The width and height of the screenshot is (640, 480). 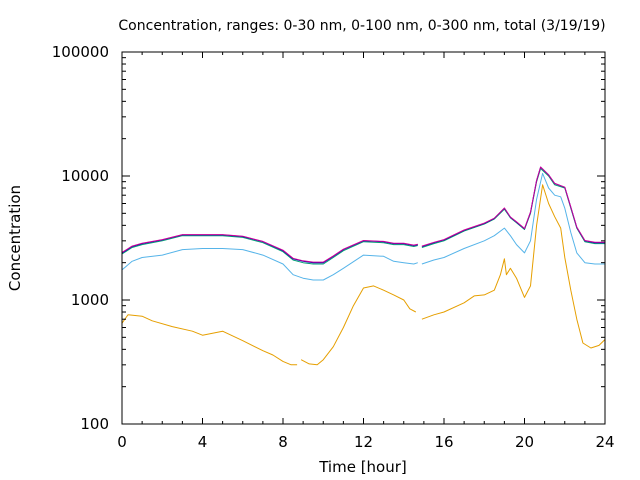 What do you see at coordinates (283, 442) in the screenshot?
I see `x-tick-label: 8` at bounding box center [283, 442].